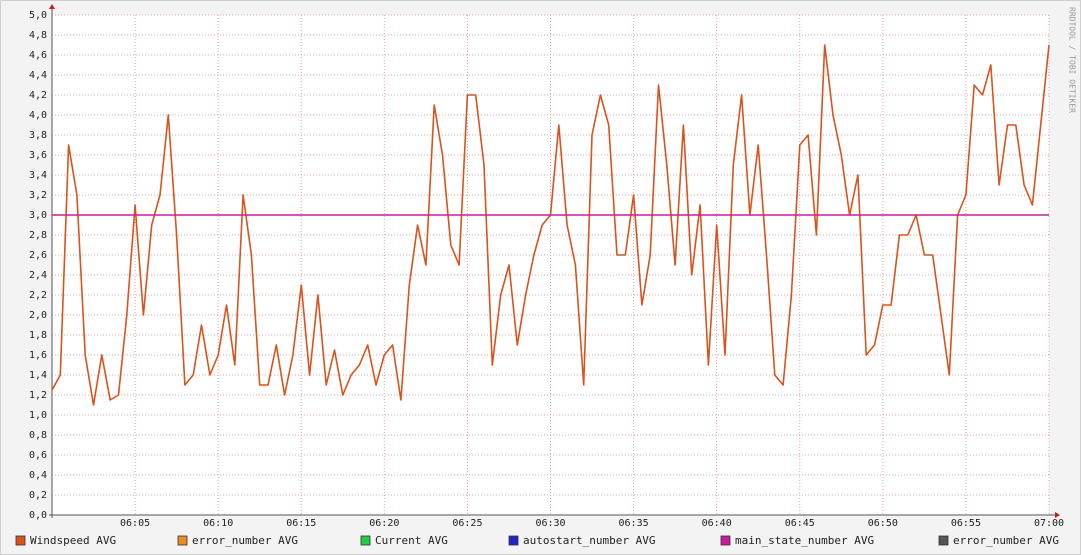  Describe the element at coordinates (38, 255) in the screenshot. I see `y-tick-label: 2,6` at that location.